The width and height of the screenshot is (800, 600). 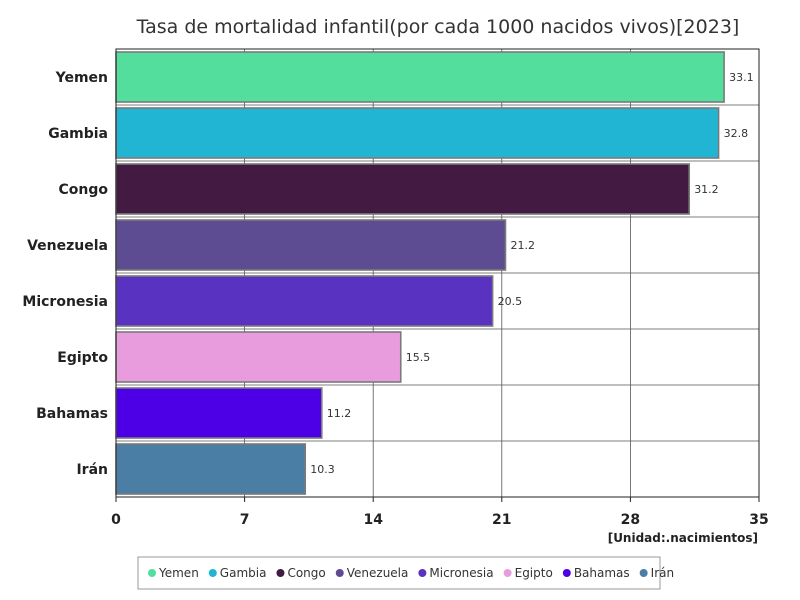 What do you see at coordinates (373, 520) in the screenshot?
I see `x-tick-label: 14` at bounding box center [373, 520].